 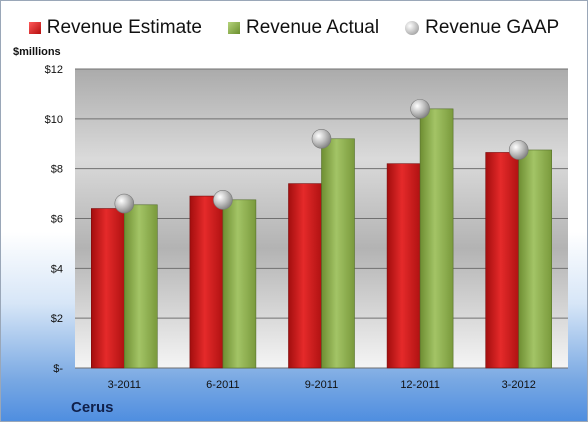 What do you see at coordinates (57, 269) in the screenshot?
I see `y-tick-label: $4` at bounding box center [57, 269].